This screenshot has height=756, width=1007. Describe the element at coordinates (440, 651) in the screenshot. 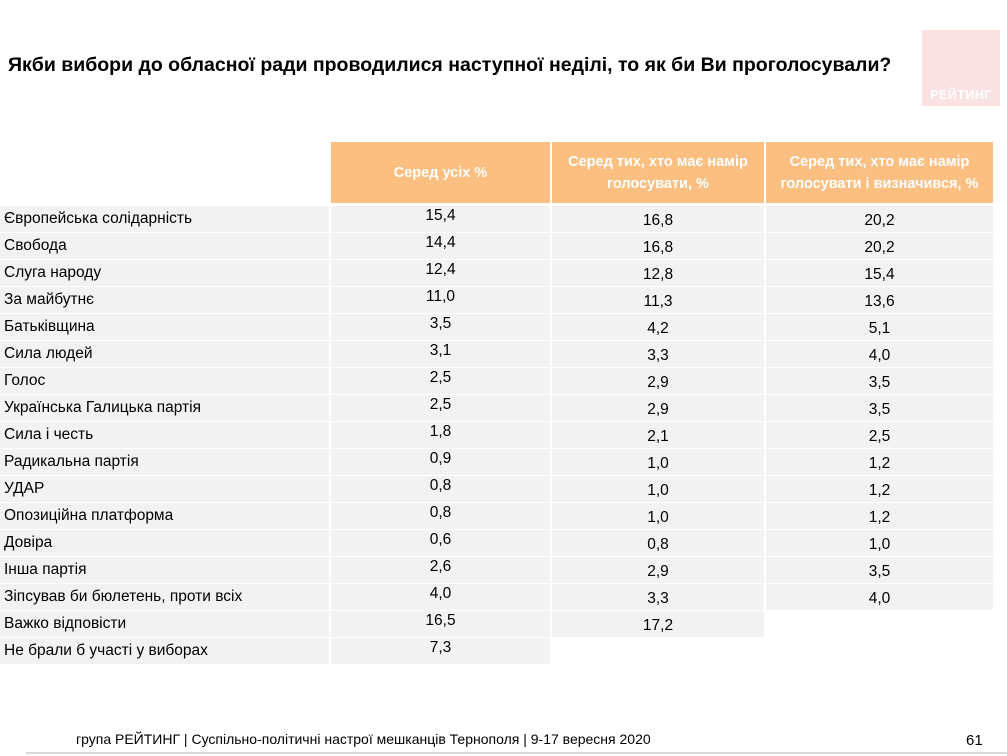

I see `value-cell: 7,3` at that location.